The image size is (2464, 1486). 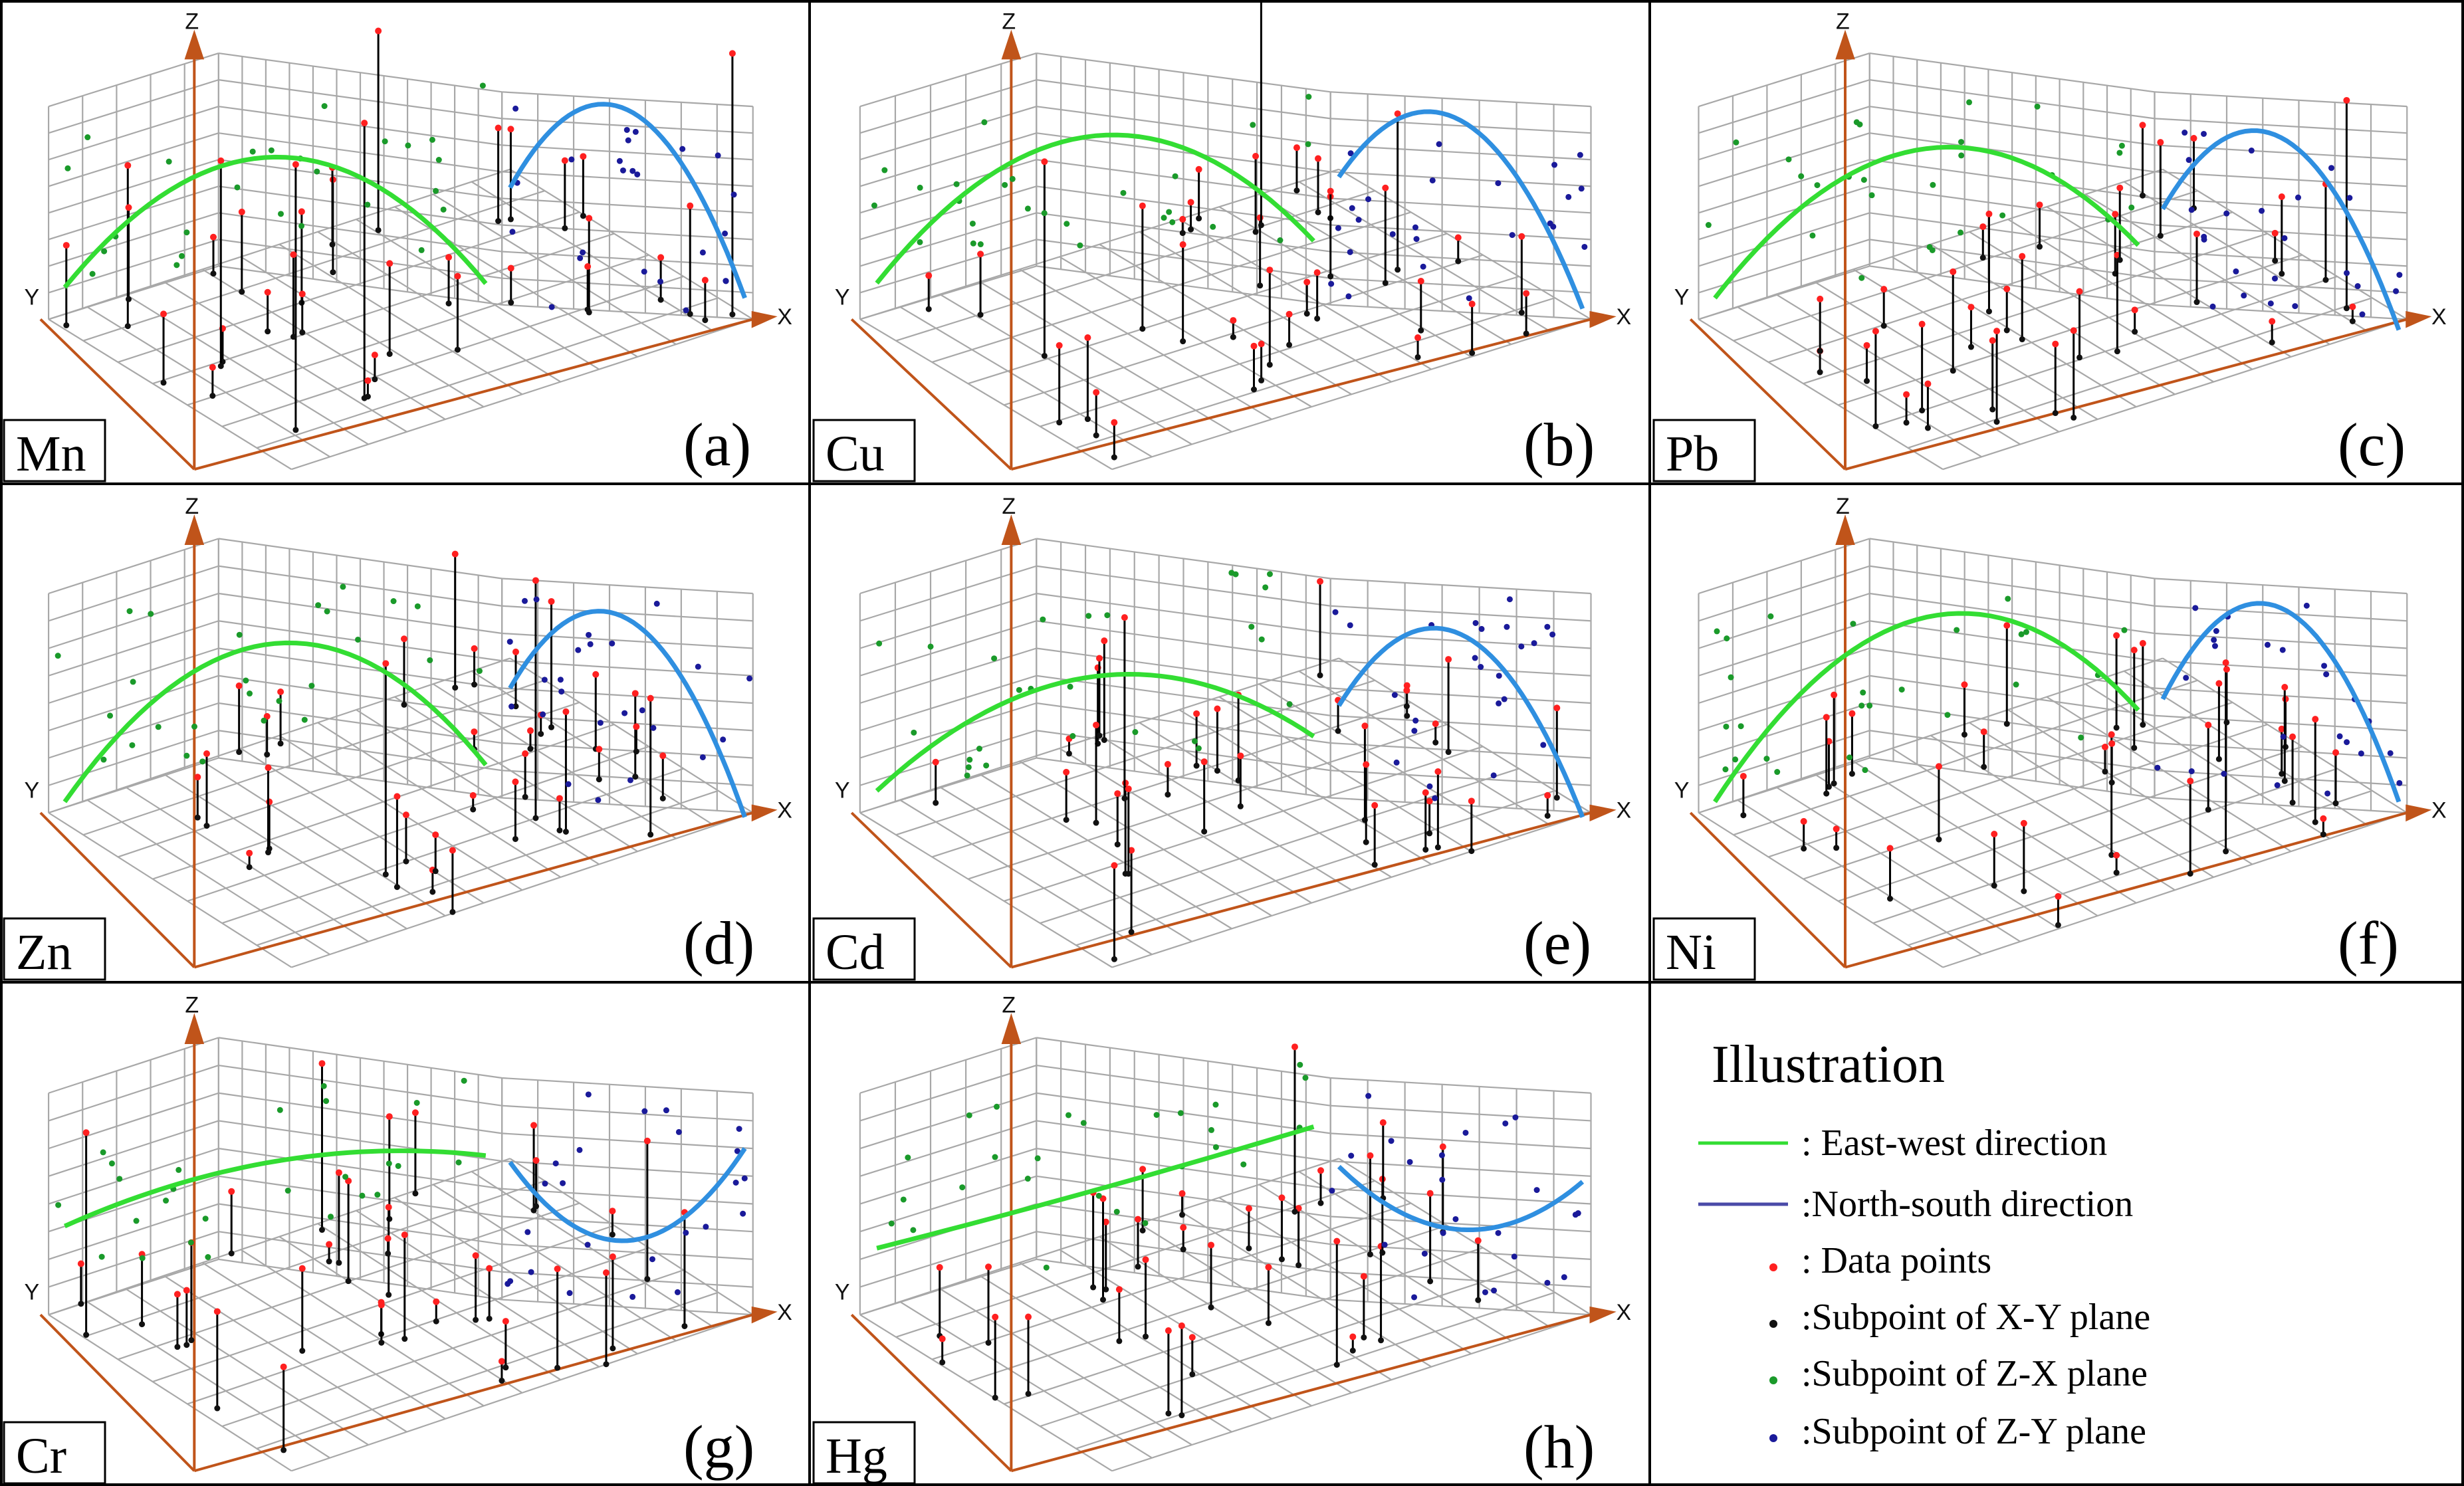 What do you see at coordinates (1954, 1143) in the screenshot?
I see `legend-label: : East-west direction` at bounding box center [1954, 1143].